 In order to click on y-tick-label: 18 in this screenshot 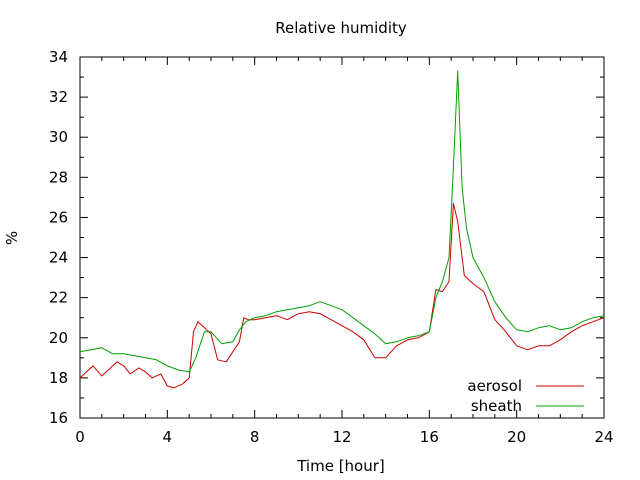, I will do `click(58, 378)`.